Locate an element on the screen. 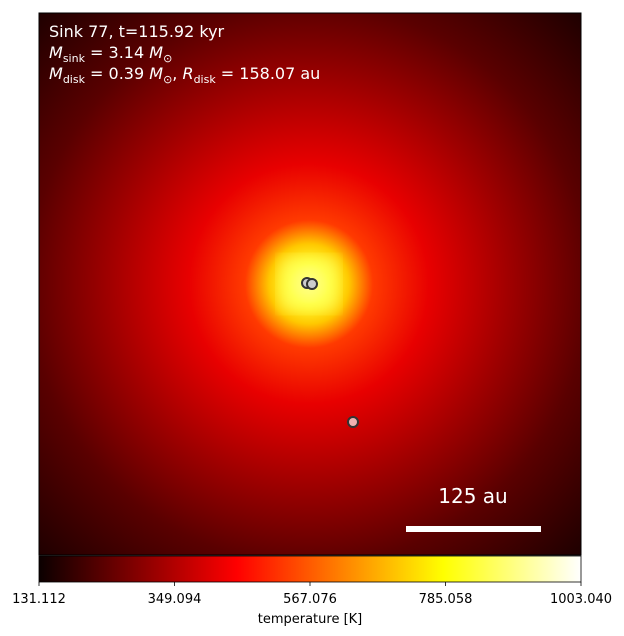 The image size is (624, 636). colorbar-tick-label: 349.094 is located at coordinates (175, 599).